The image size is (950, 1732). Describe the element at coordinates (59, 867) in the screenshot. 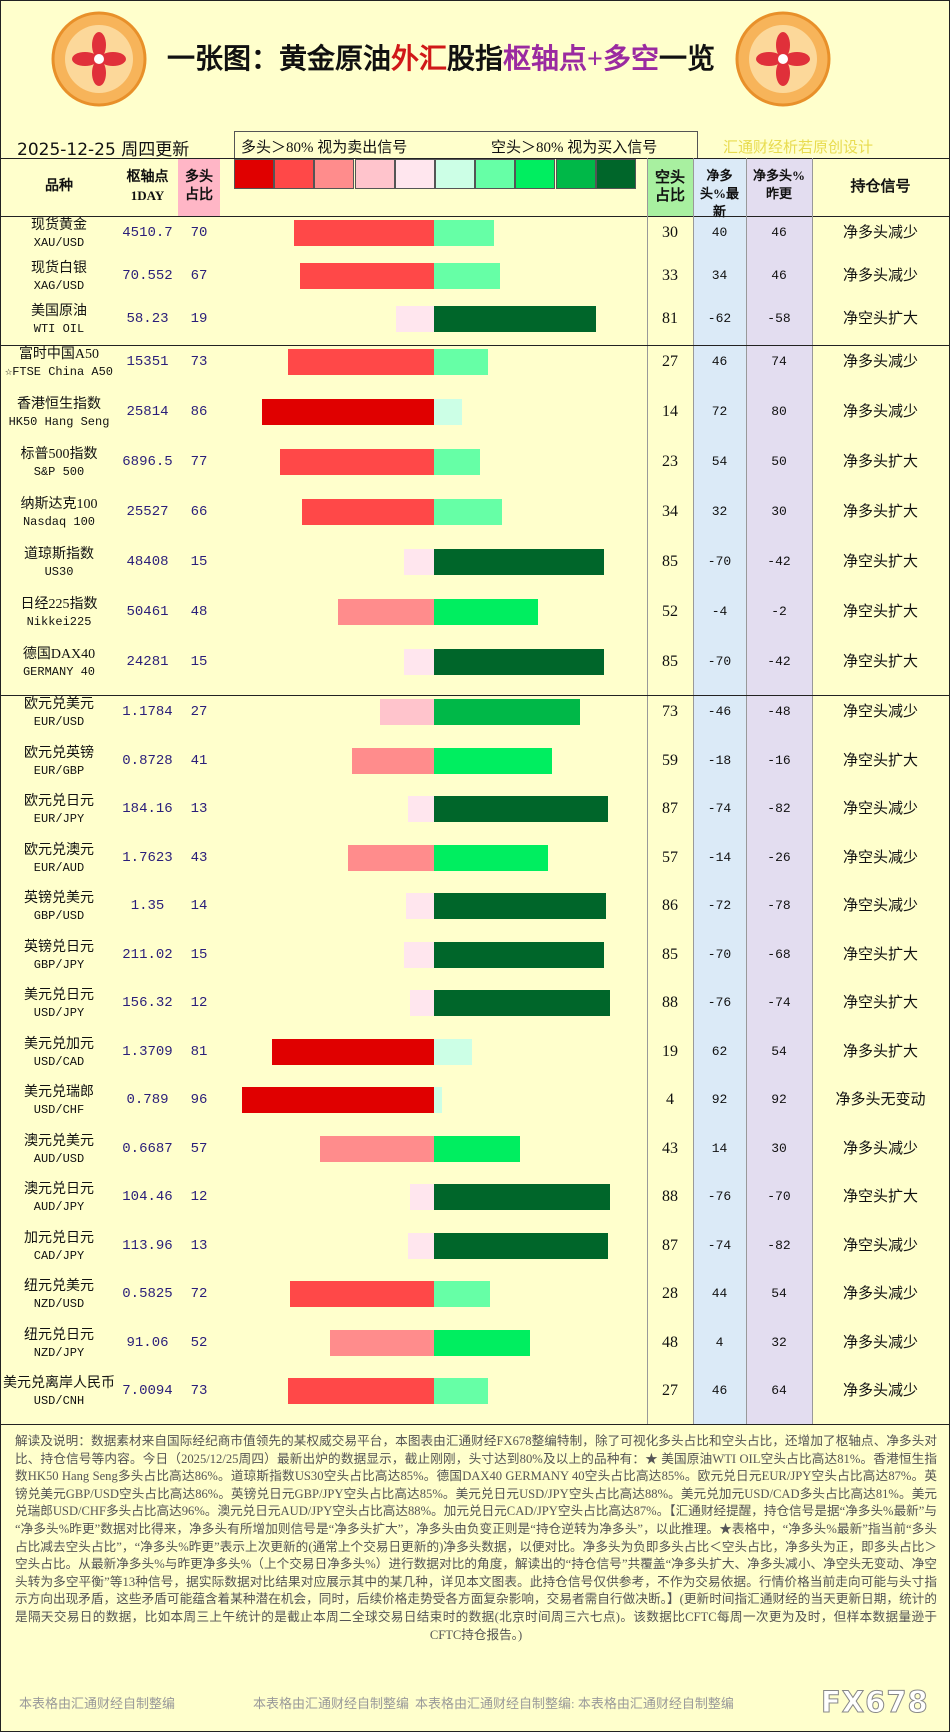

I see `row-code: EUR/AUD` at that location.